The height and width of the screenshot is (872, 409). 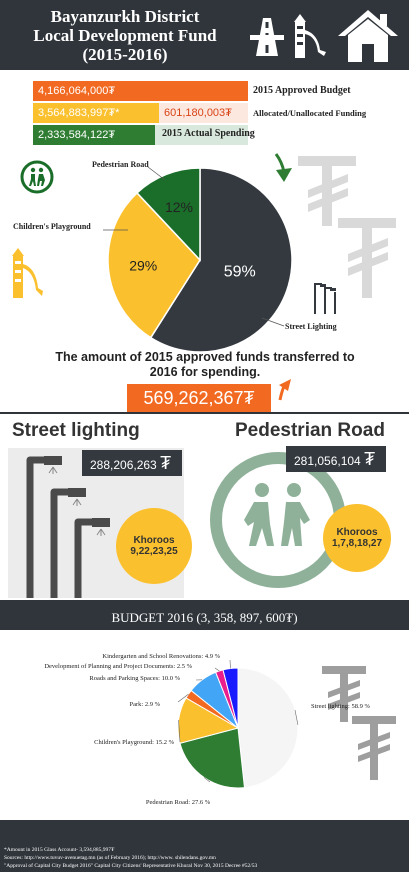 What do you see at coordinates (166, 463) in the screenshot?
I see `street-currency: ₮` at bounding box center [166, 463].